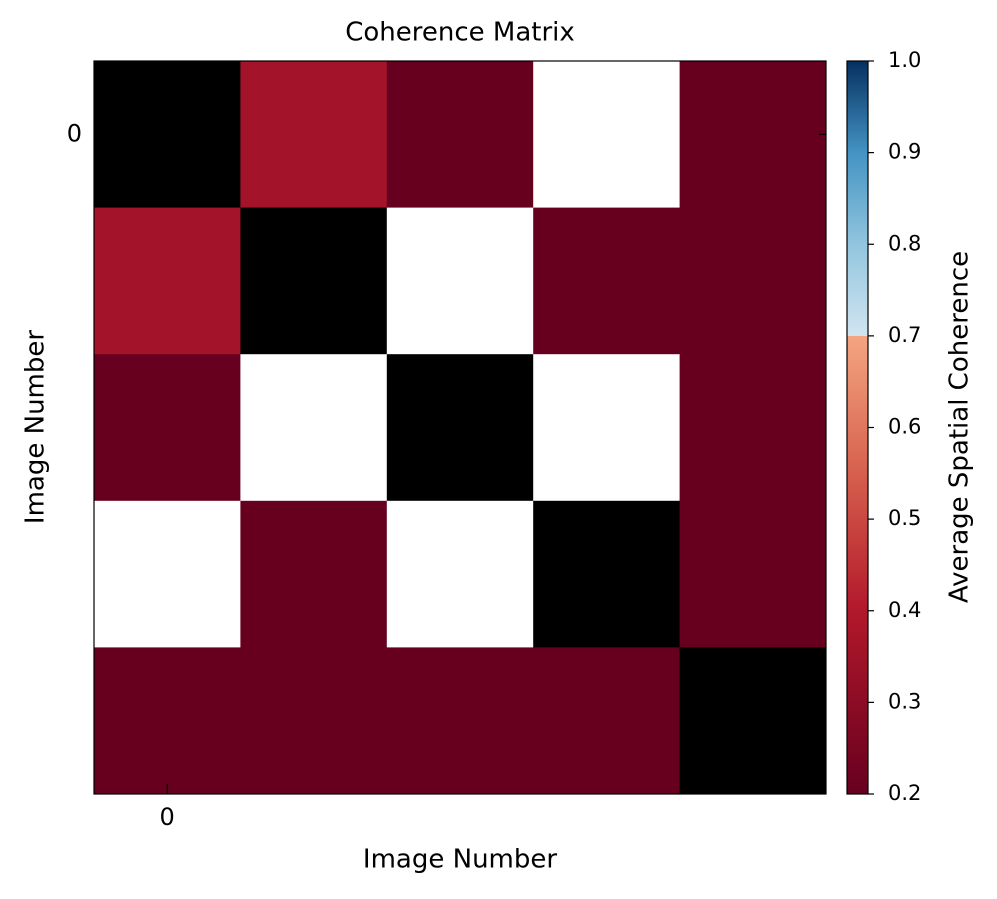  What do you see at coordinates (460, 860) in the screenshot?
I see `x-axis-label: Image Number` at bounding box center [460, 860].